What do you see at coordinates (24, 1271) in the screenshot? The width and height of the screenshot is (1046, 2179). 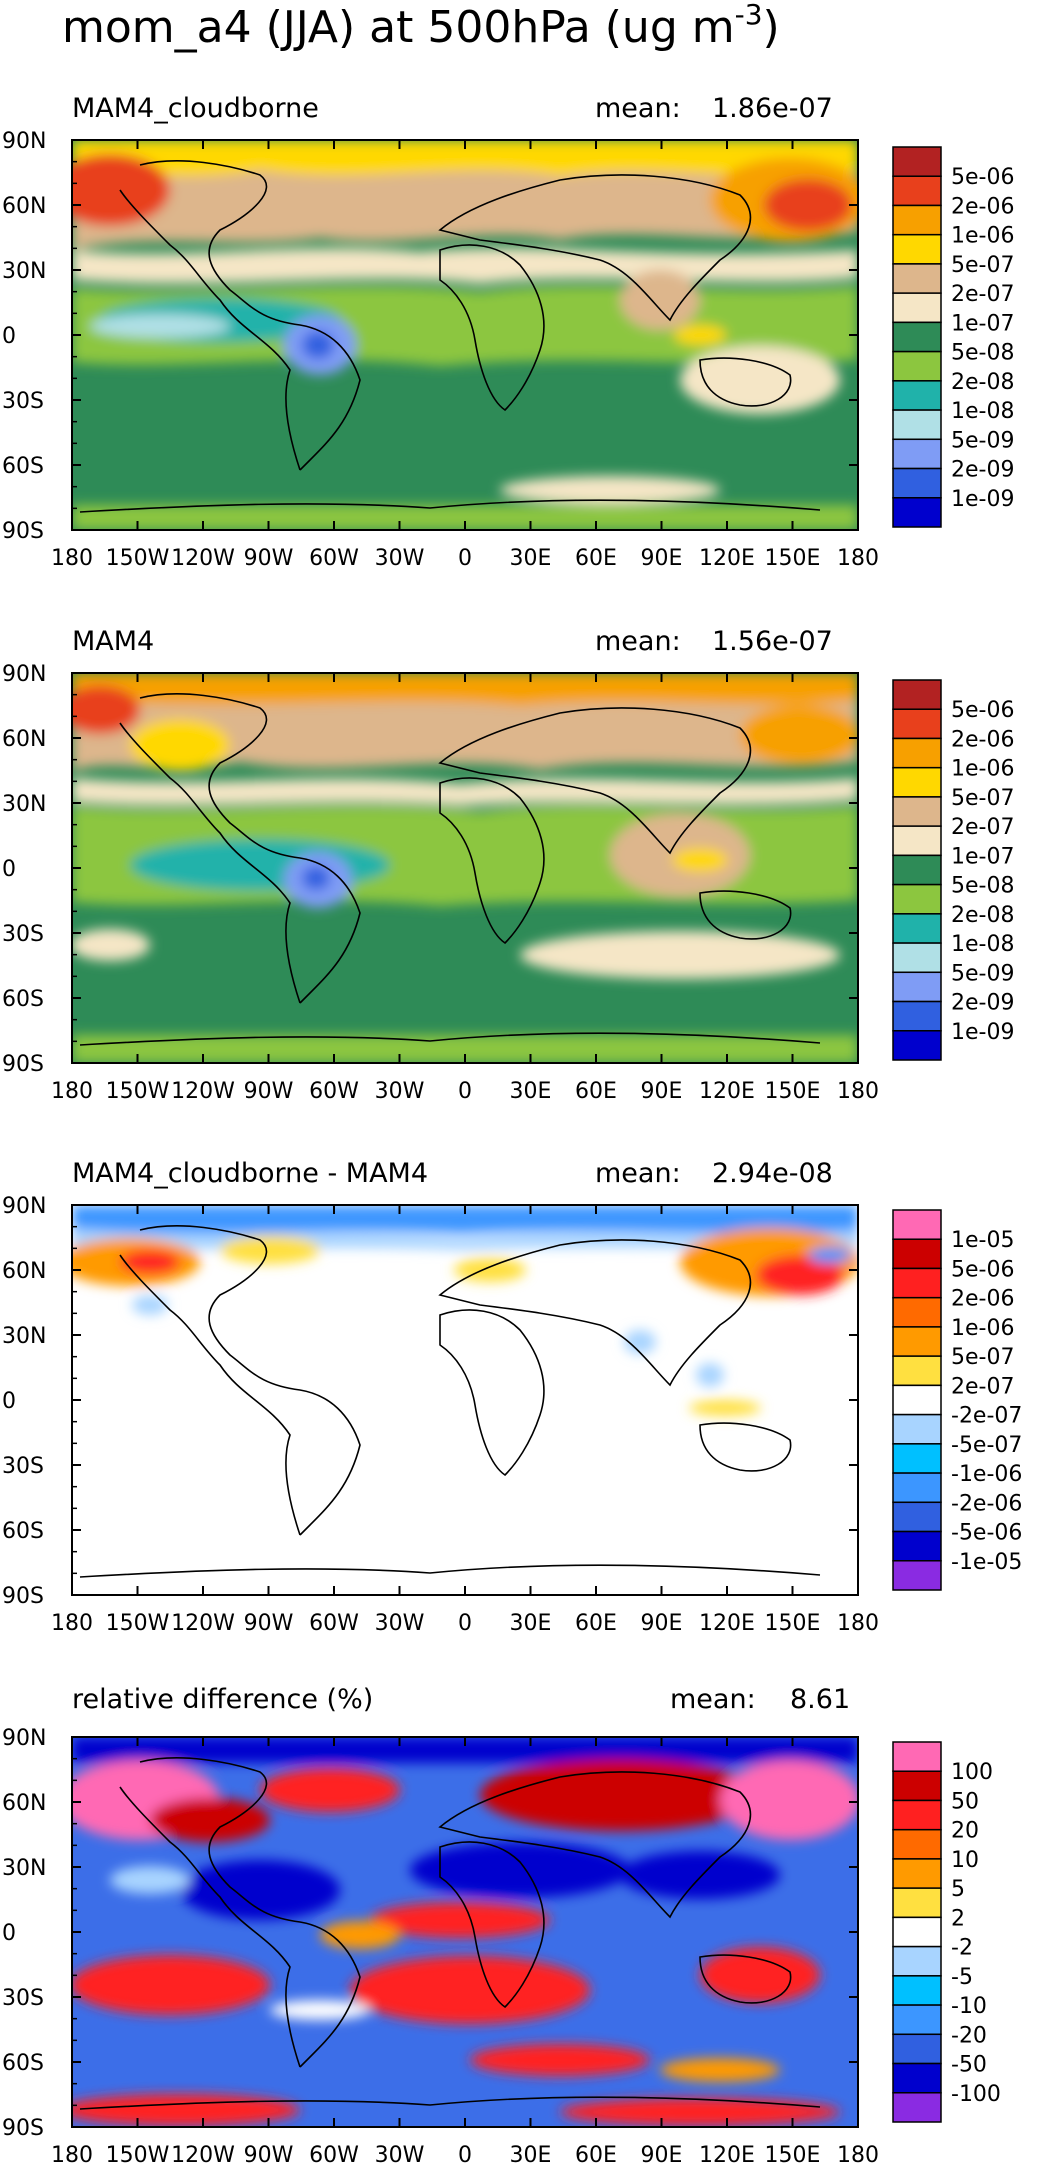 I see `lat-tick-label: 60N` at bounding box center [24, 1271].